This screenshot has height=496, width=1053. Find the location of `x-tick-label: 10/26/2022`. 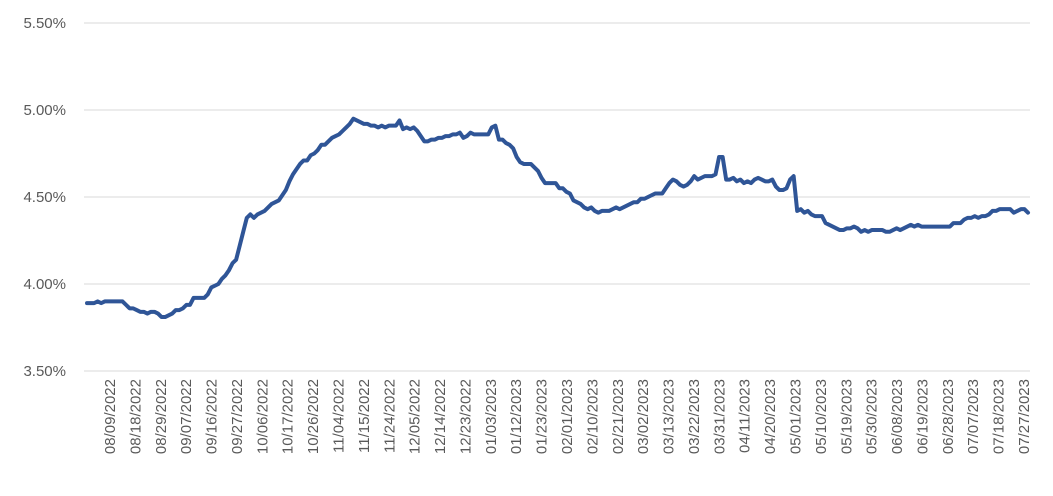

x-tick-label: 10/26/2022 is located at coordinates (313, 416).